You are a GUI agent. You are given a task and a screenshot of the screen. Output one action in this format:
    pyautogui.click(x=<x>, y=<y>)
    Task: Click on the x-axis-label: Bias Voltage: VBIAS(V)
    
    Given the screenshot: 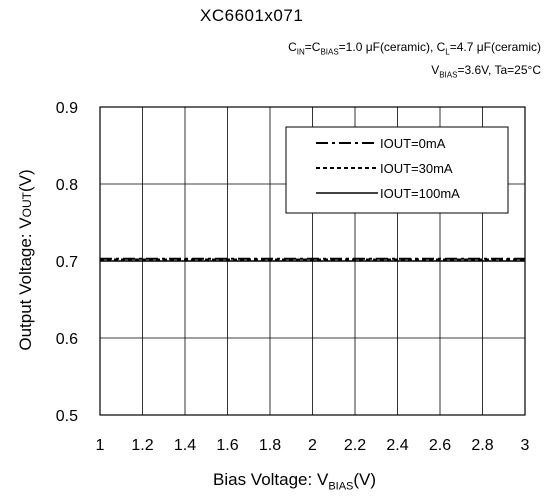 What is the action you would take?
    pyautogui.click(x=295, y=481)
    